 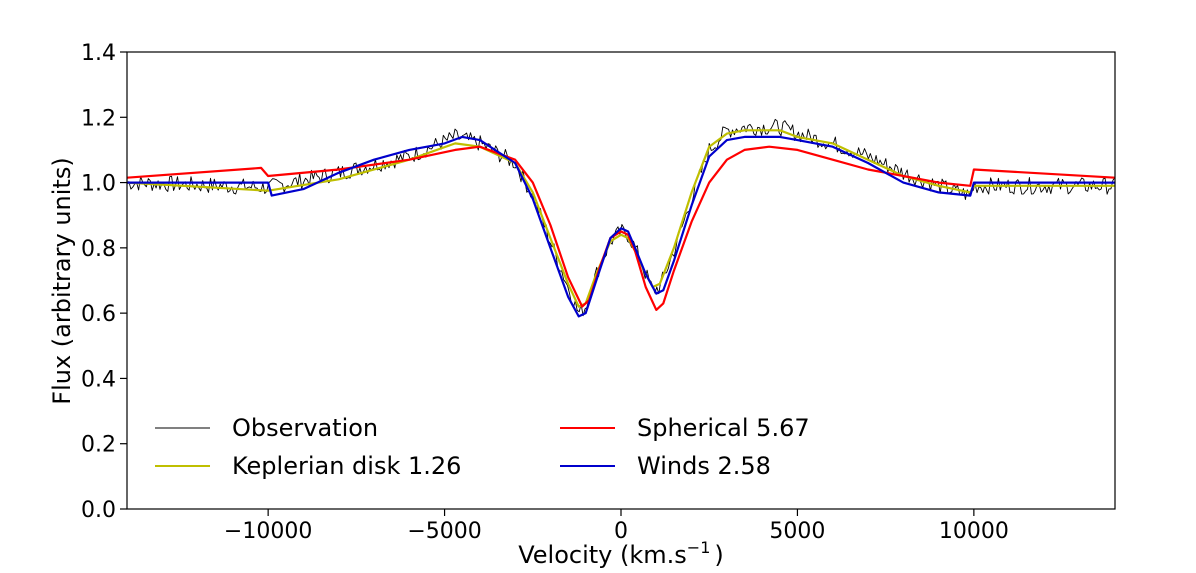 I want to click on x-axis-label-main: Velocity (km.s, so click(x=602, y=555).